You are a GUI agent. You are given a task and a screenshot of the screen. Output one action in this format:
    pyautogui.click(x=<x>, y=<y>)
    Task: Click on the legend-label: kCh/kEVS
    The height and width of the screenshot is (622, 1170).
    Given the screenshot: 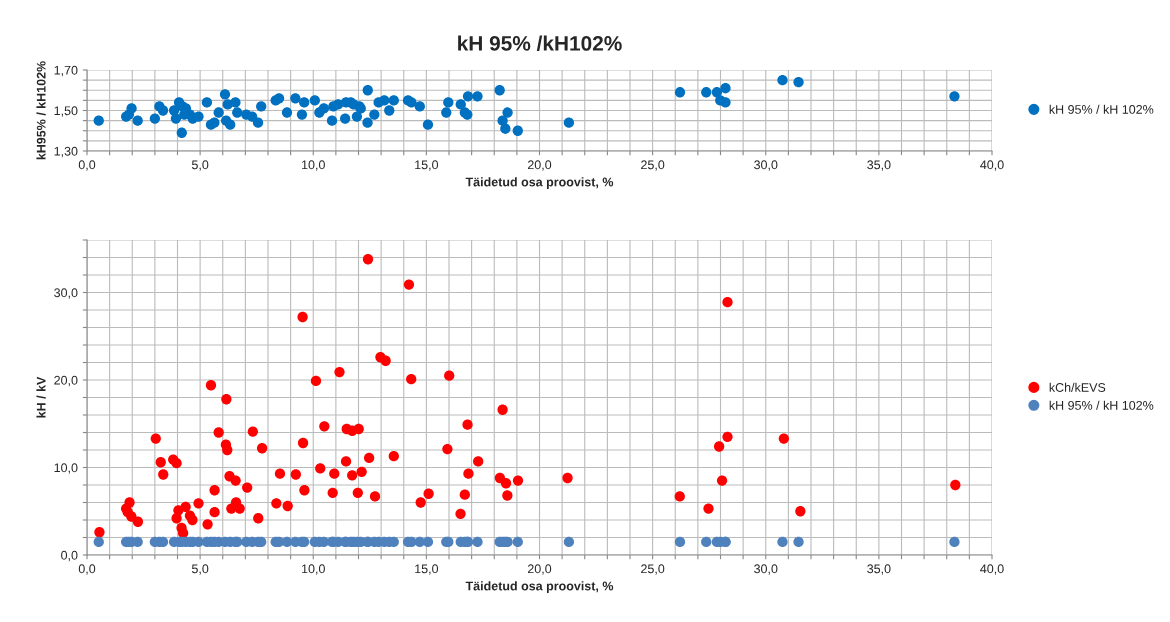 What is the action you would take?
    pyautogui.click(x=1077, y=387)
    